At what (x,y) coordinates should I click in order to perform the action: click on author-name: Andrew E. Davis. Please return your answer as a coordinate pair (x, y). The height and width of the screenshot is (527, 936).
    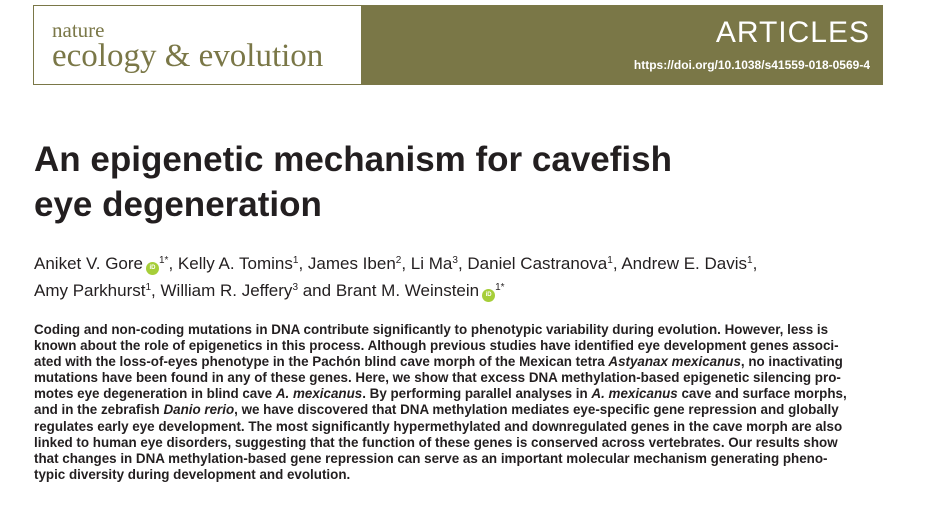
    Looking at the image, I should click on (684, 263).